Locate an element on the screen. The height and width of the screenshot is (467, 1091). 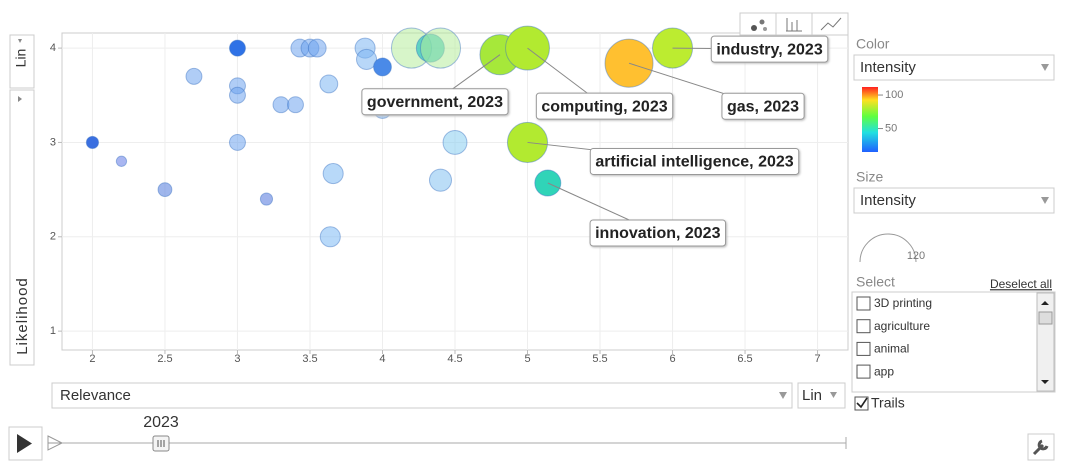
x-tick-label: 7 is located at coordinates (817, 359).